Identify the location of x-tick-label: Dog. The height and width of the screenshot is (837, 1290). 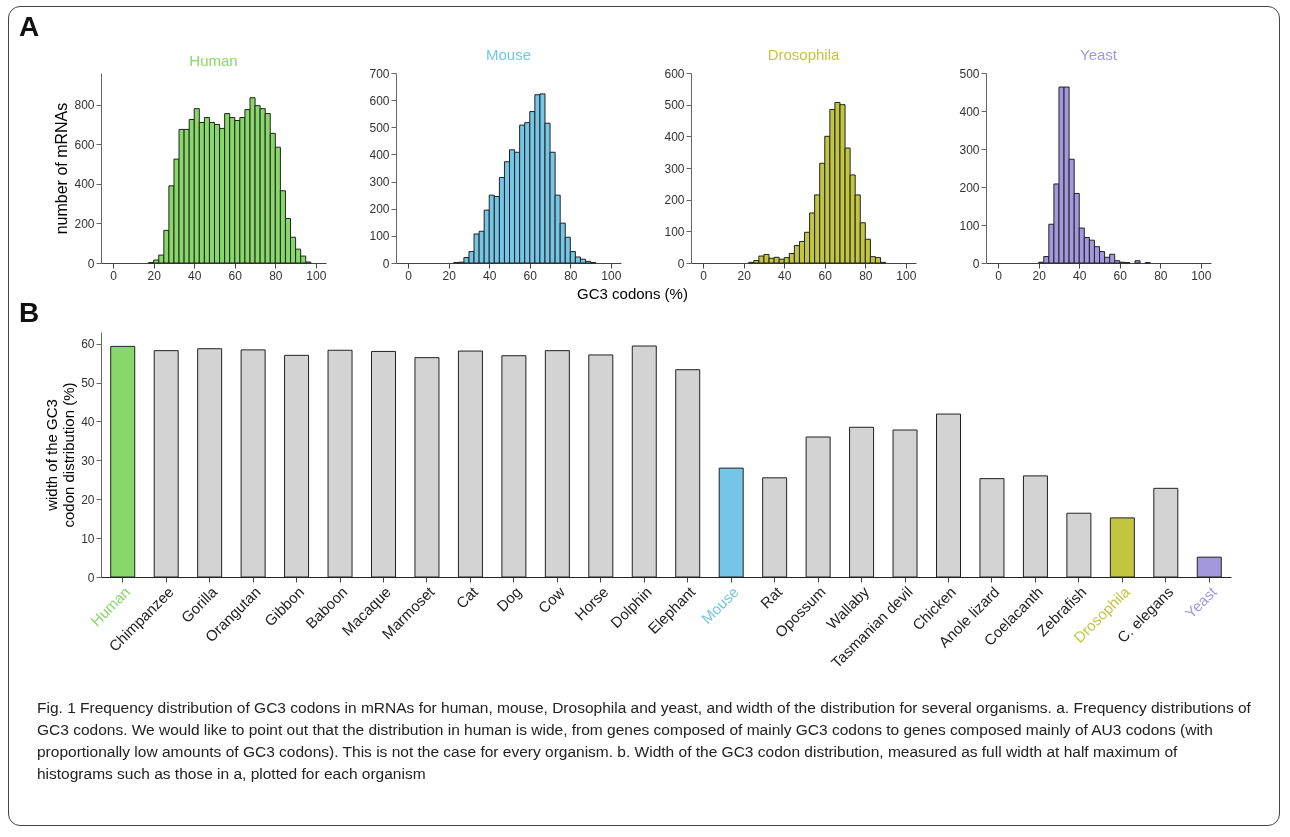
(509, 599).